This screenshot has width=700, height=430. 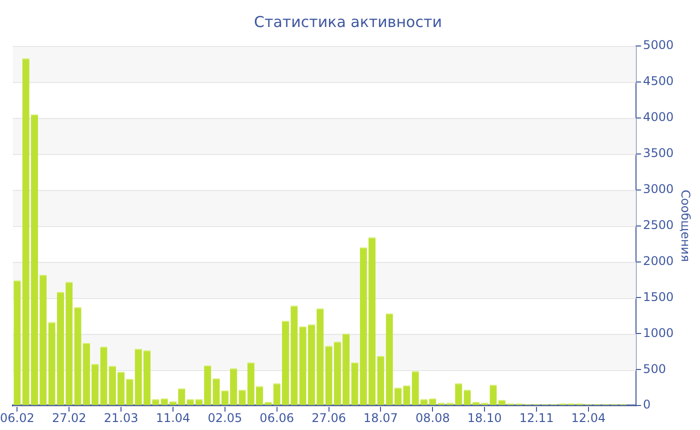 I want to click on x-tick-label: 27.06, so click(x=329, y=417).